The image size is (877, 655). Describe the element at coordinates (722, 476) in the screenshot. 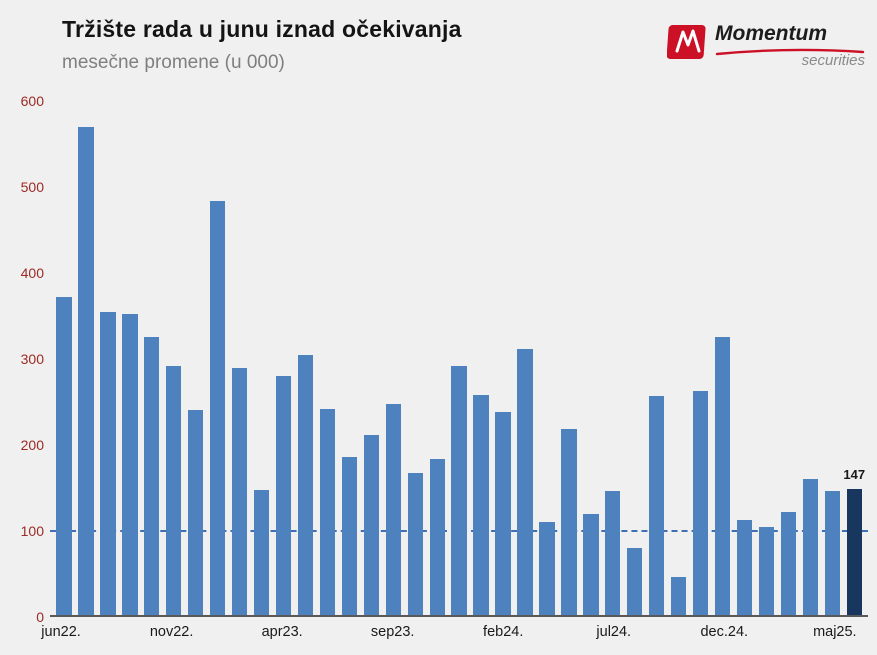

I see `bar-dec24` at that location.